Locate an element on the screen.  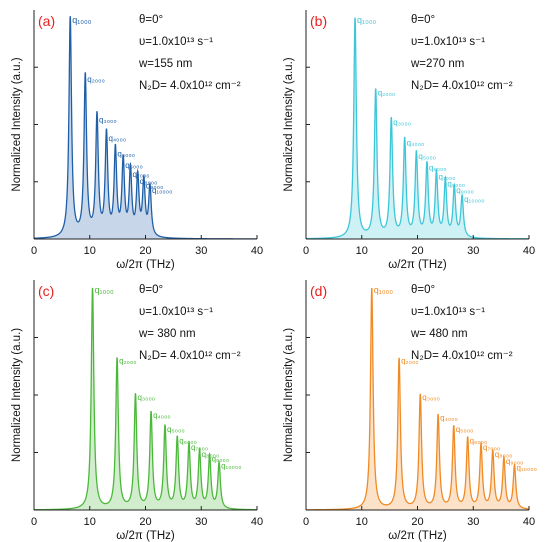
panel-label: (d) is located at coordinates (318, 291).